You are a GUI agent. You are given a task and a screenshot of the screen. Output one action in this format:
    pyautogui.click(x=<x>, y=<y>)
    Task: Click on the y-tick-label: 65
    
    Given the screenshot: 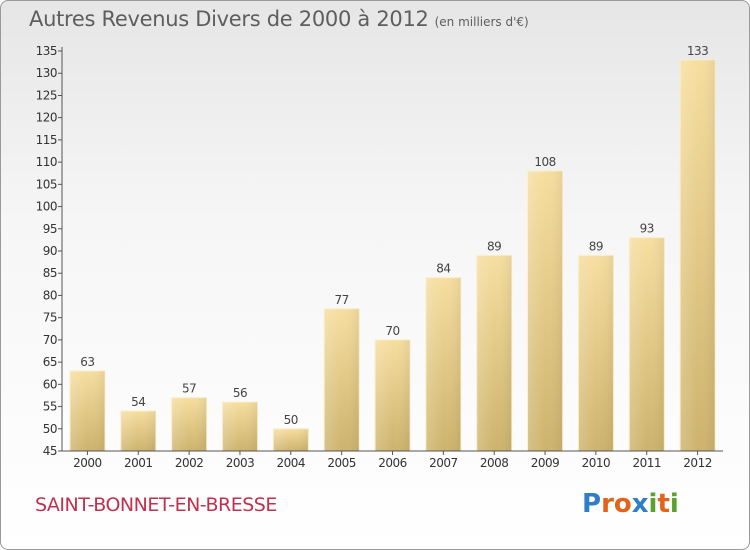 What is the action you would take?
    pyautogui.click(x=50, y=362)
    